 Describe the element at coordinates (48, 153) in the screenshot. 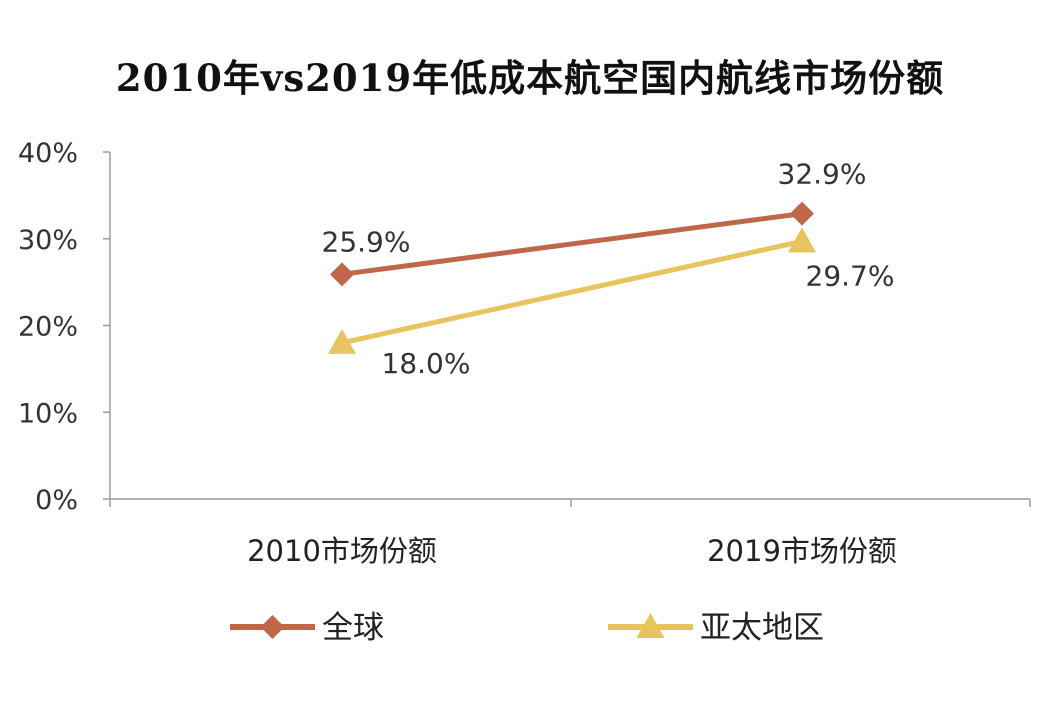

I see `y-tick-label: 40%` at that location.